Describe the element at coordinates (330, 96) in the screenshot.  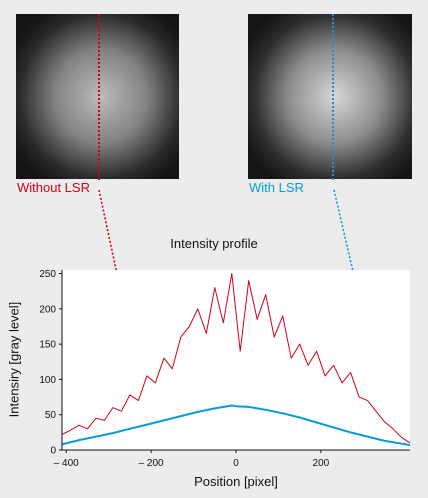
I see `image-with-lsr` at that location.